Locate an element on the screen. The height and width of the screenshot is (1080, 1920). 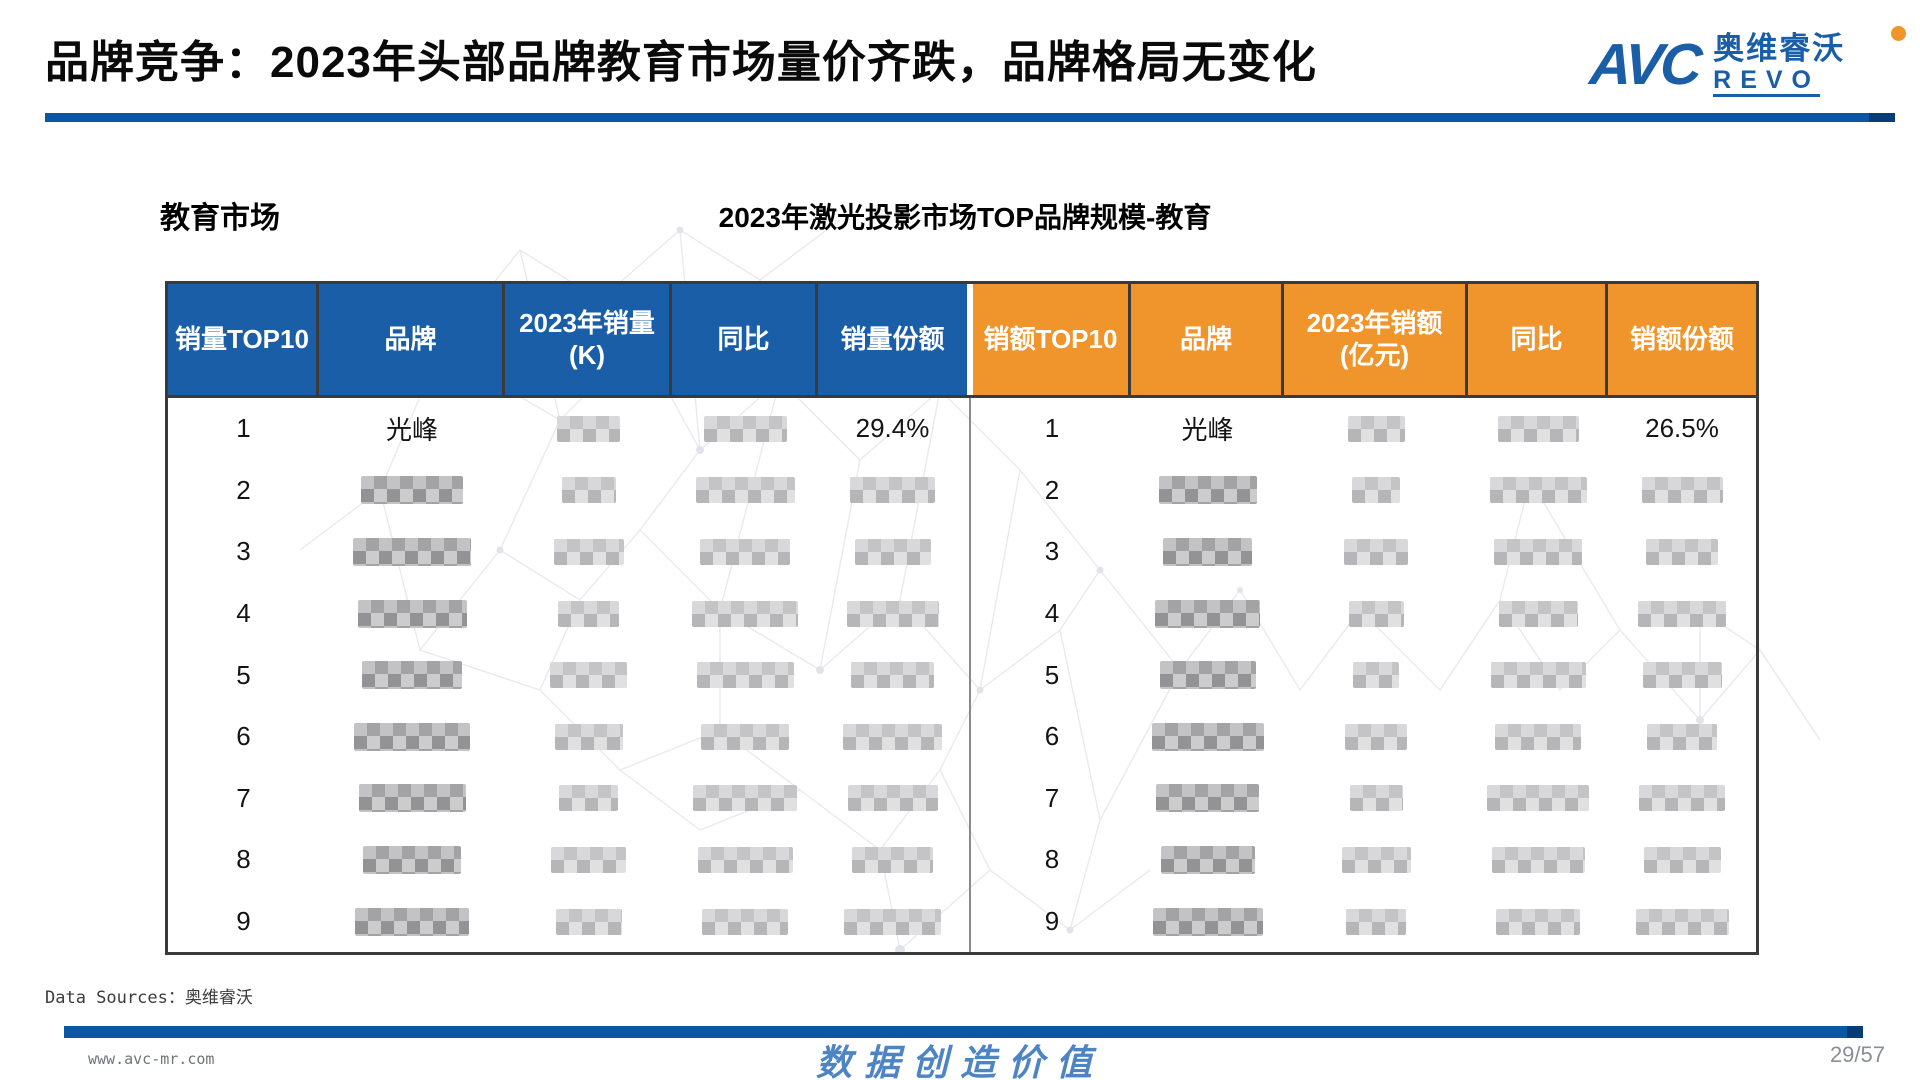
rank-cell: 4 is located at coordinates (1052, 613).